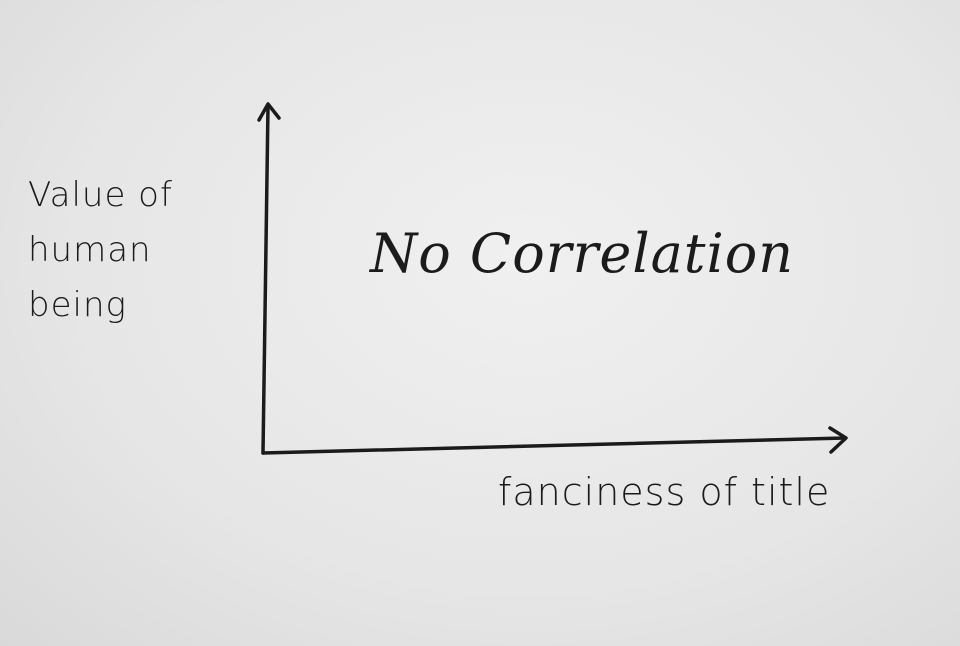  I want to click on x-axis, so click(554, 445).